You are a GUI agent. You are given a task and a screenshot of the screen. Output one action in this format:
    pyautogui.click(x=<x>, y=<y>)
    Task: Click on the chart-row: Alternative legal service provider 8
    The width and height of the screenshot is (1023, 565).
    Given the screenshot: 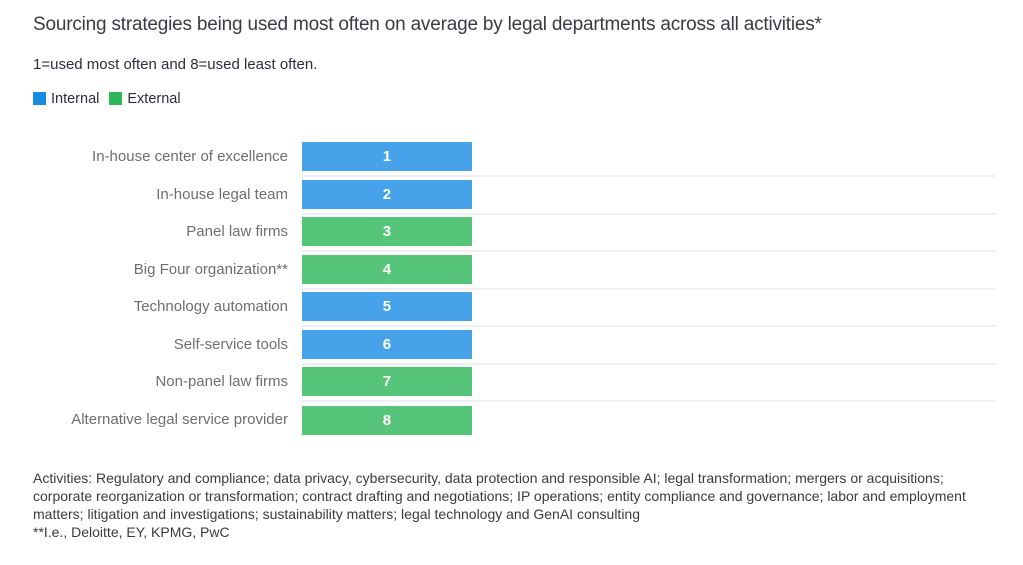 What is the action you would take?
    pyautogui.click(x=514, y=420)
    